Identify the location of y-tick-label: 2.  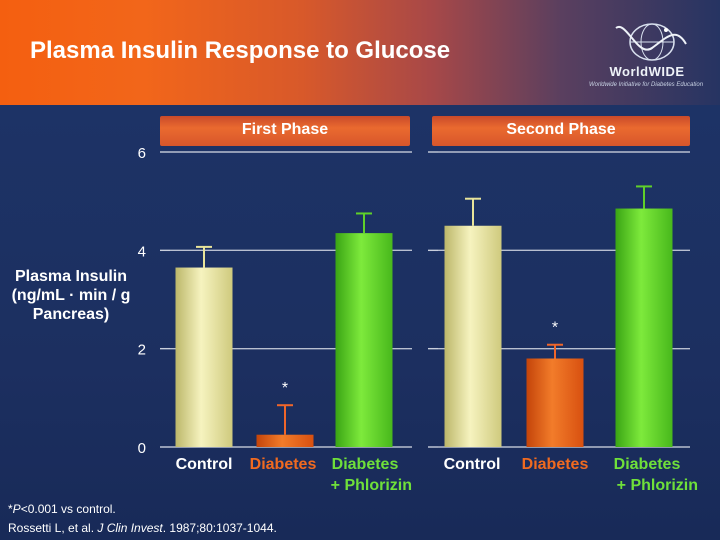
(142, 350).